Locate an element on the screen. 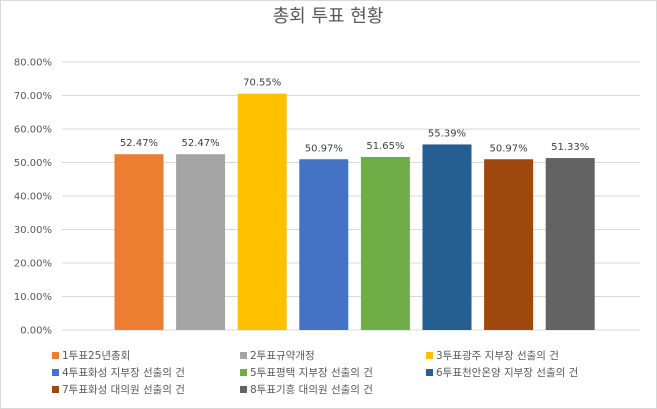 The image size is (657, 409). legend-label: 7투표화성 대의원 선출의 건 is located at coordinates (123, 390).